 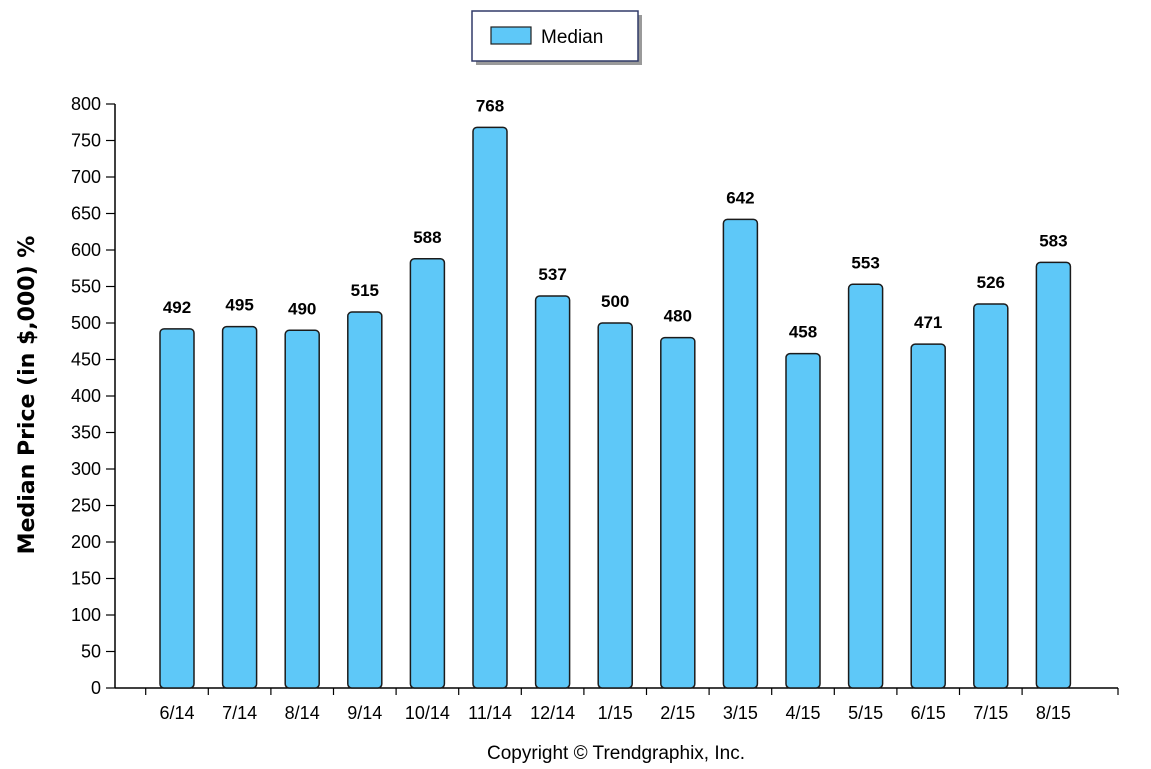 What do you see at coordinates (552, 274) in the screenshot?
I see `bar-value-label: 537` at bounding box center [552, 274].